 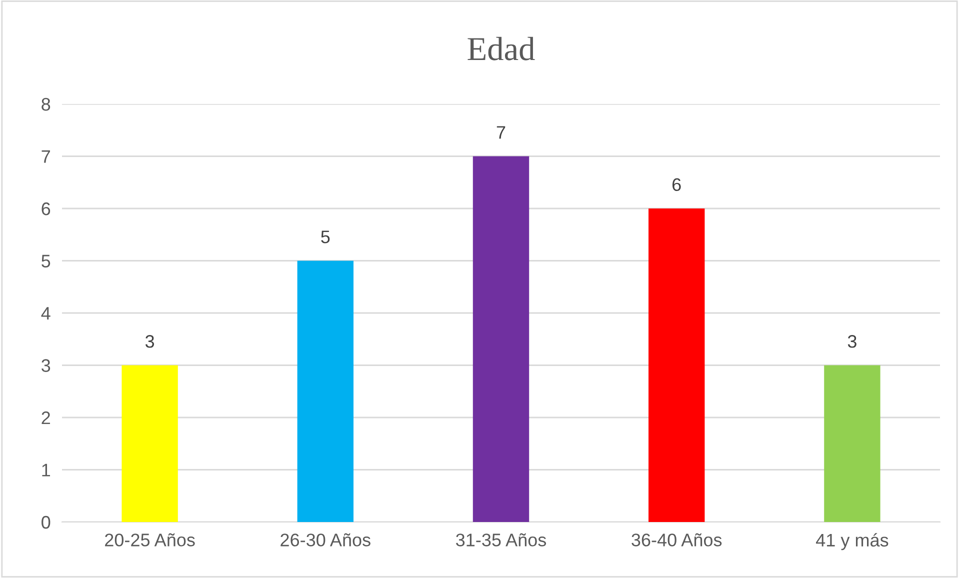 I want to click on x-tick-label: 41 y más, so click(x=852, y=541).